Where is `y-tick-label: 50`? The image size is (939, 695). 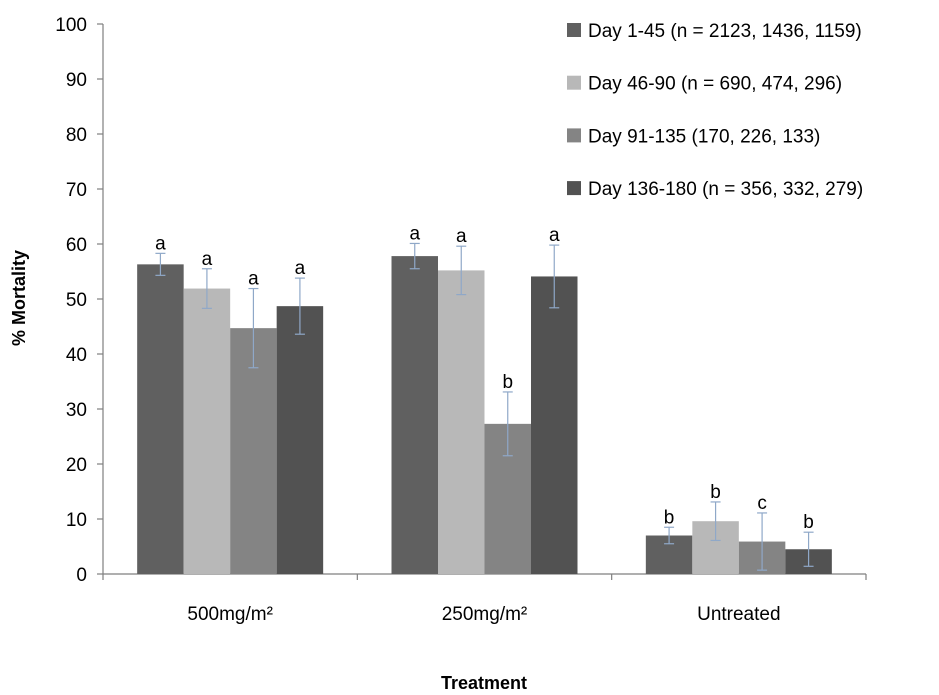
y-tick-label: 50 is located at coordinates (76, 300).